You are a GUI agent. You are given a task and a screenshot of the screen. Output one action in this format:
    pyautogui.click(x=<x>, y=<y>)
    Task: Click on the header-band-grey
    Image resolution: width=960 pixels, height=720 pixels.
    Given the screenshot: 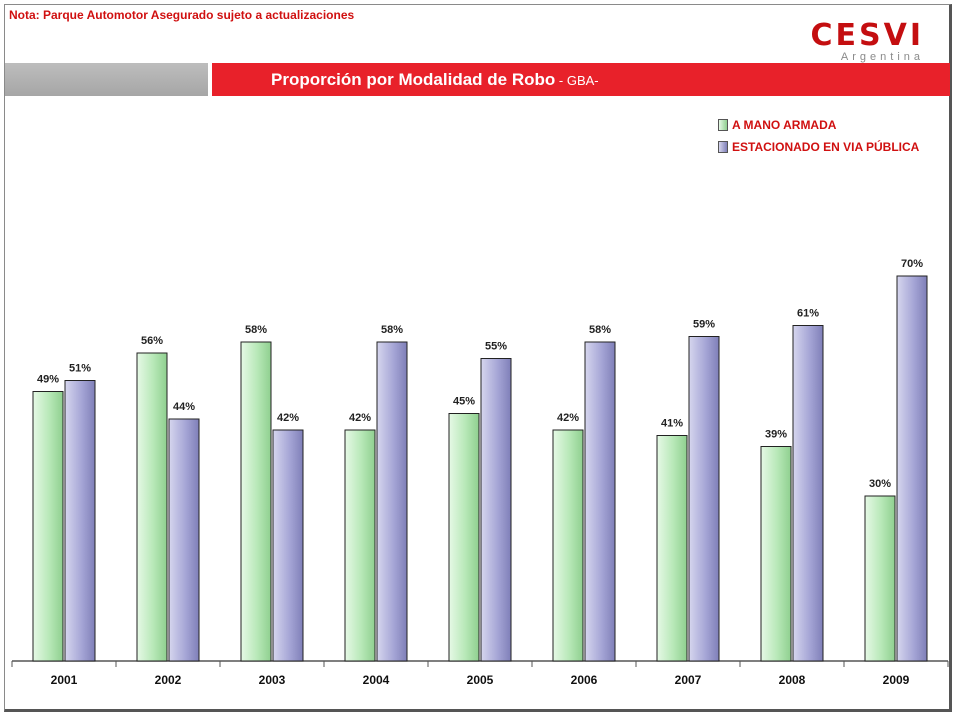 What is the action you would take?
    pyautogui.click(x=106, y=79)
    